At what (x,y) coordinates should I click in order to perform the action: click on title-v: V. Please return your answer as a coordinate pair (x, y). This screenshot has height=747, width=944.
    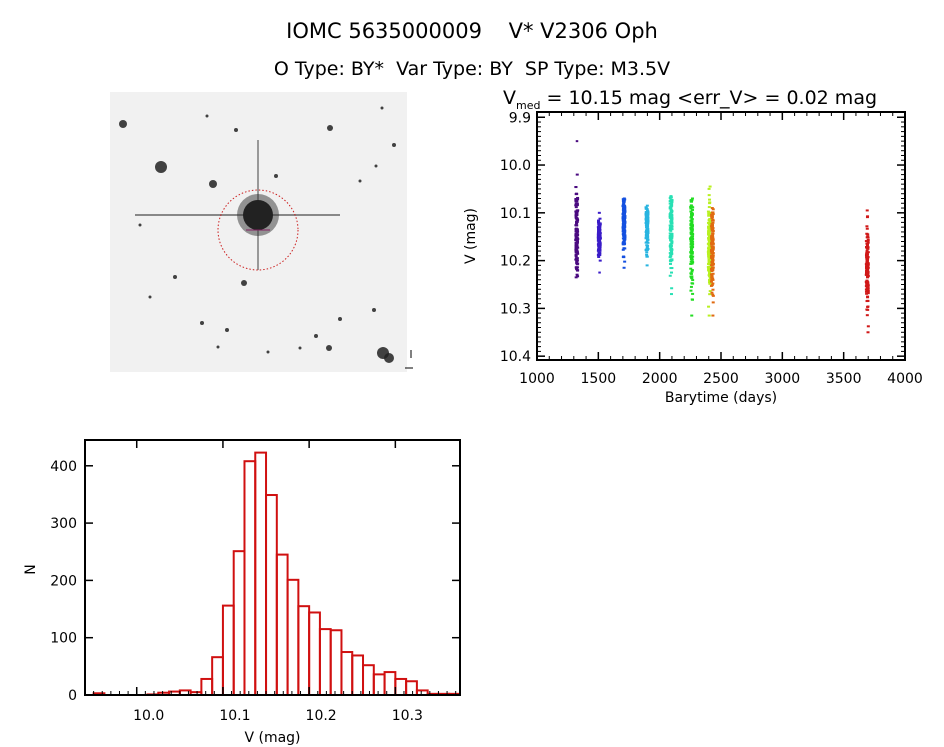
    Looking at the image, I should click on (509, 98).